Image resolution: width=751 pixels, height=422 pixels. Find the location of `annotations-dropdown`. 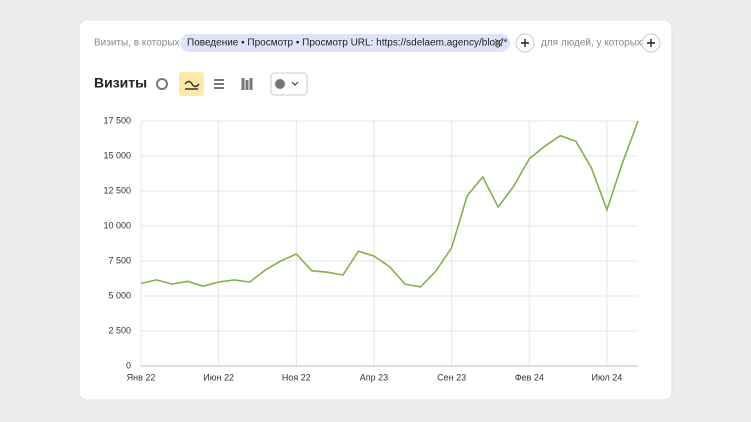

annotations-dropdown is located at coordinates (289, 84).